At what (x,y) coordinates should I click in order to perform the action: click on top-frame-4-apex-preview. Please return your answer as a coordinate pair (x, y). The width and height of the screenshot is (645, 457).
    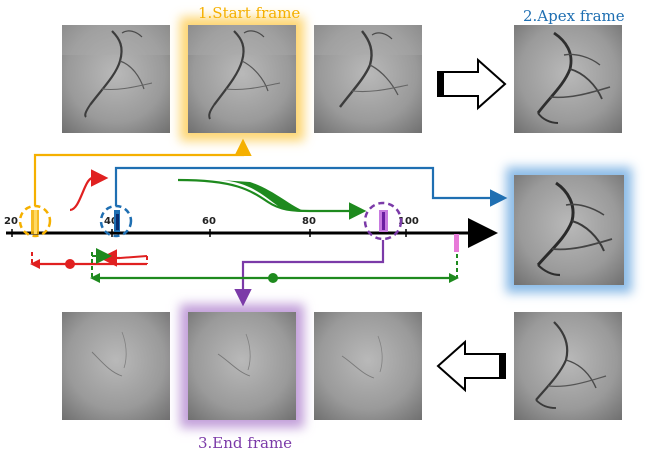
    Looking at the image, I should click on (568, 79).